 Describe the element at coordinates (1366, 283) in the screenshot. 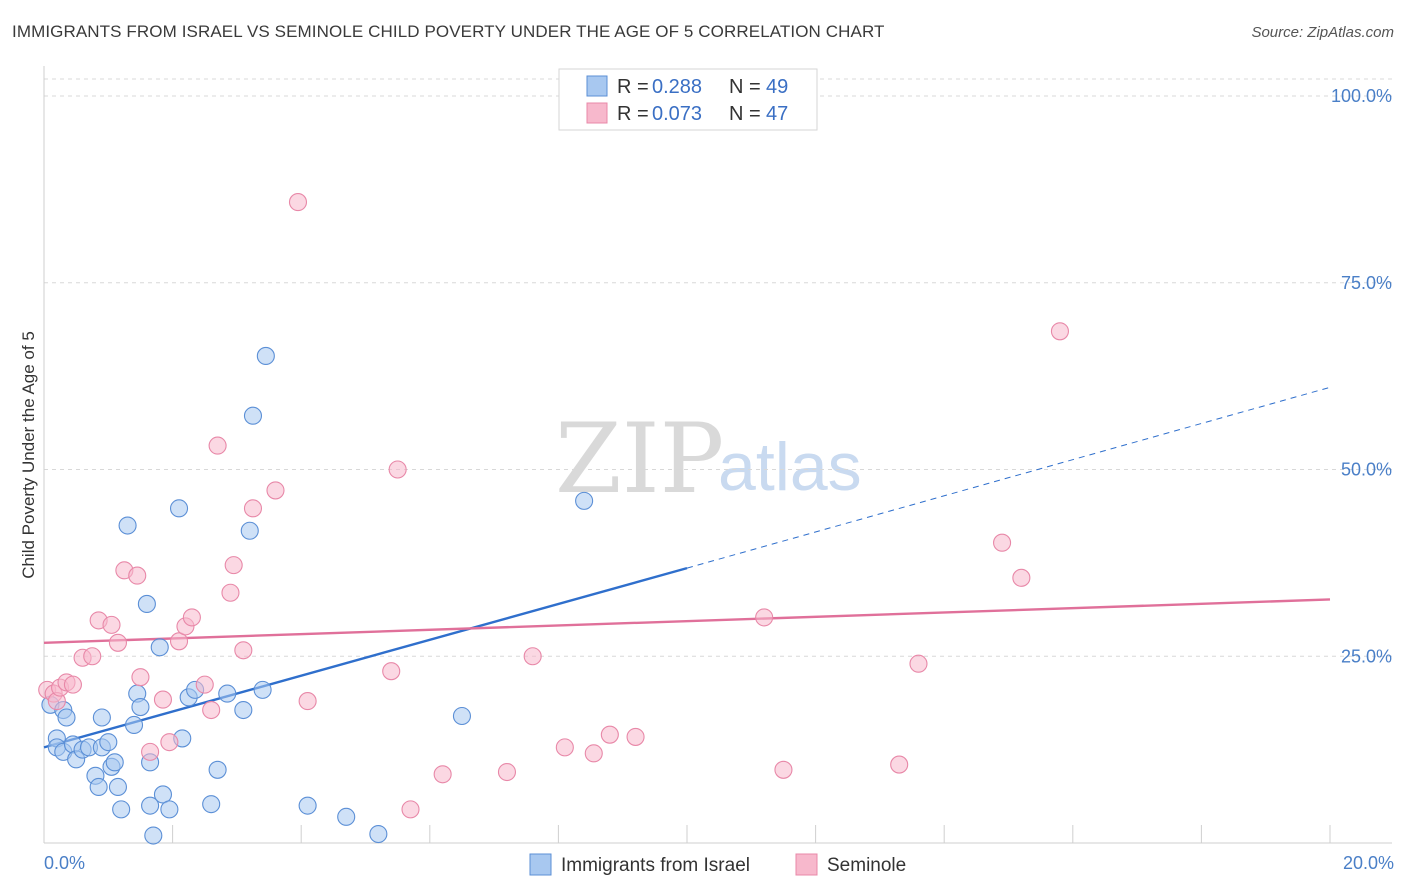

I see `y-tick-label-75: 75.0%` at that location.